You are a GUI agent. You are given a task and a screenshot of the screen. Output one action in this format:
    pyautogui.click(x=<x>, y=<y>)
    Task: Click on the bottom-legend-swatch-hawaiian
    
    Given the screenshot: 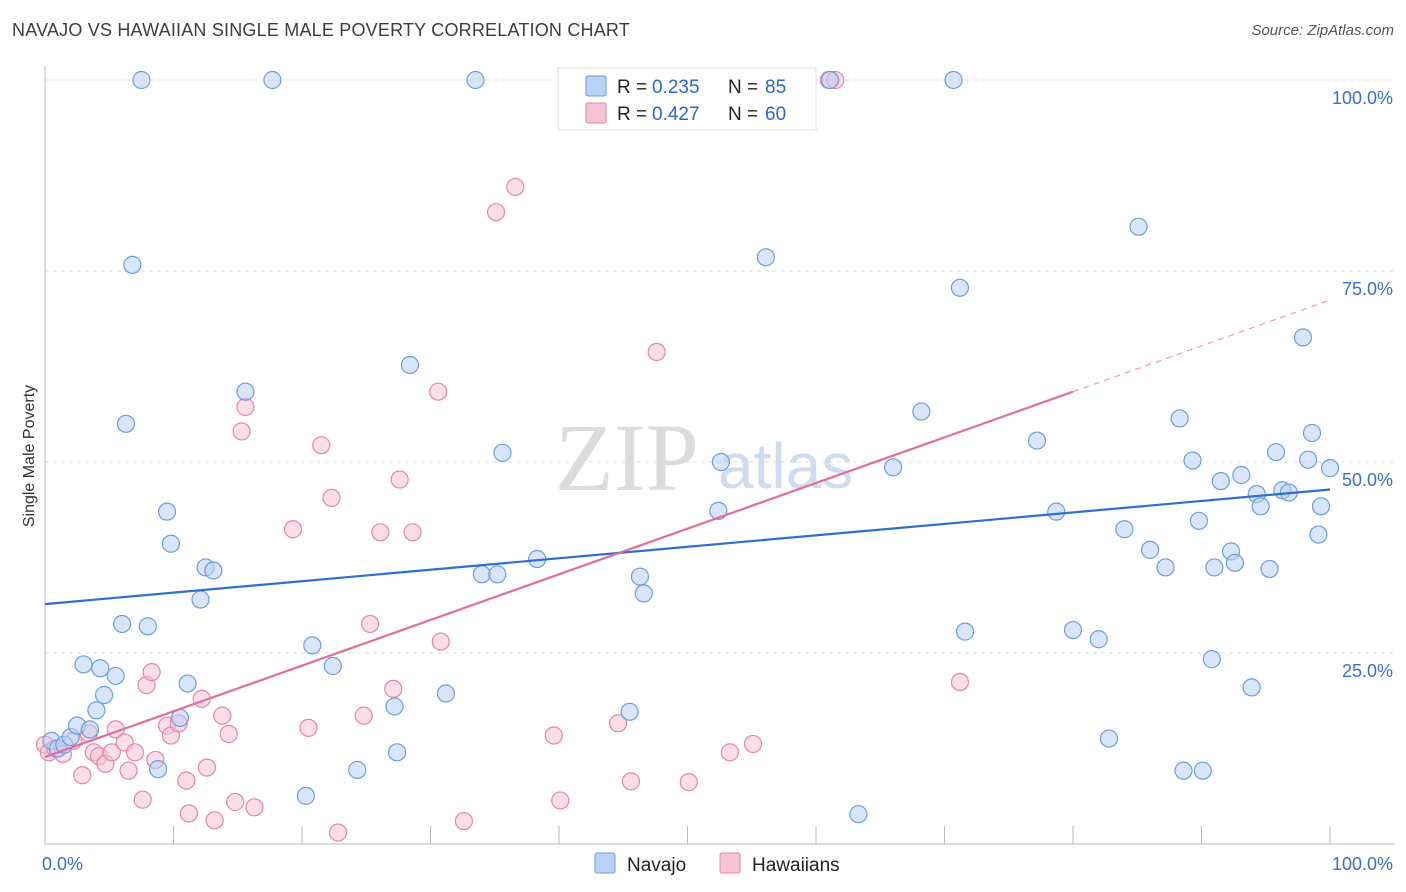 What is the action you would take?
    pyautogui.click(x=730, y=863)
    